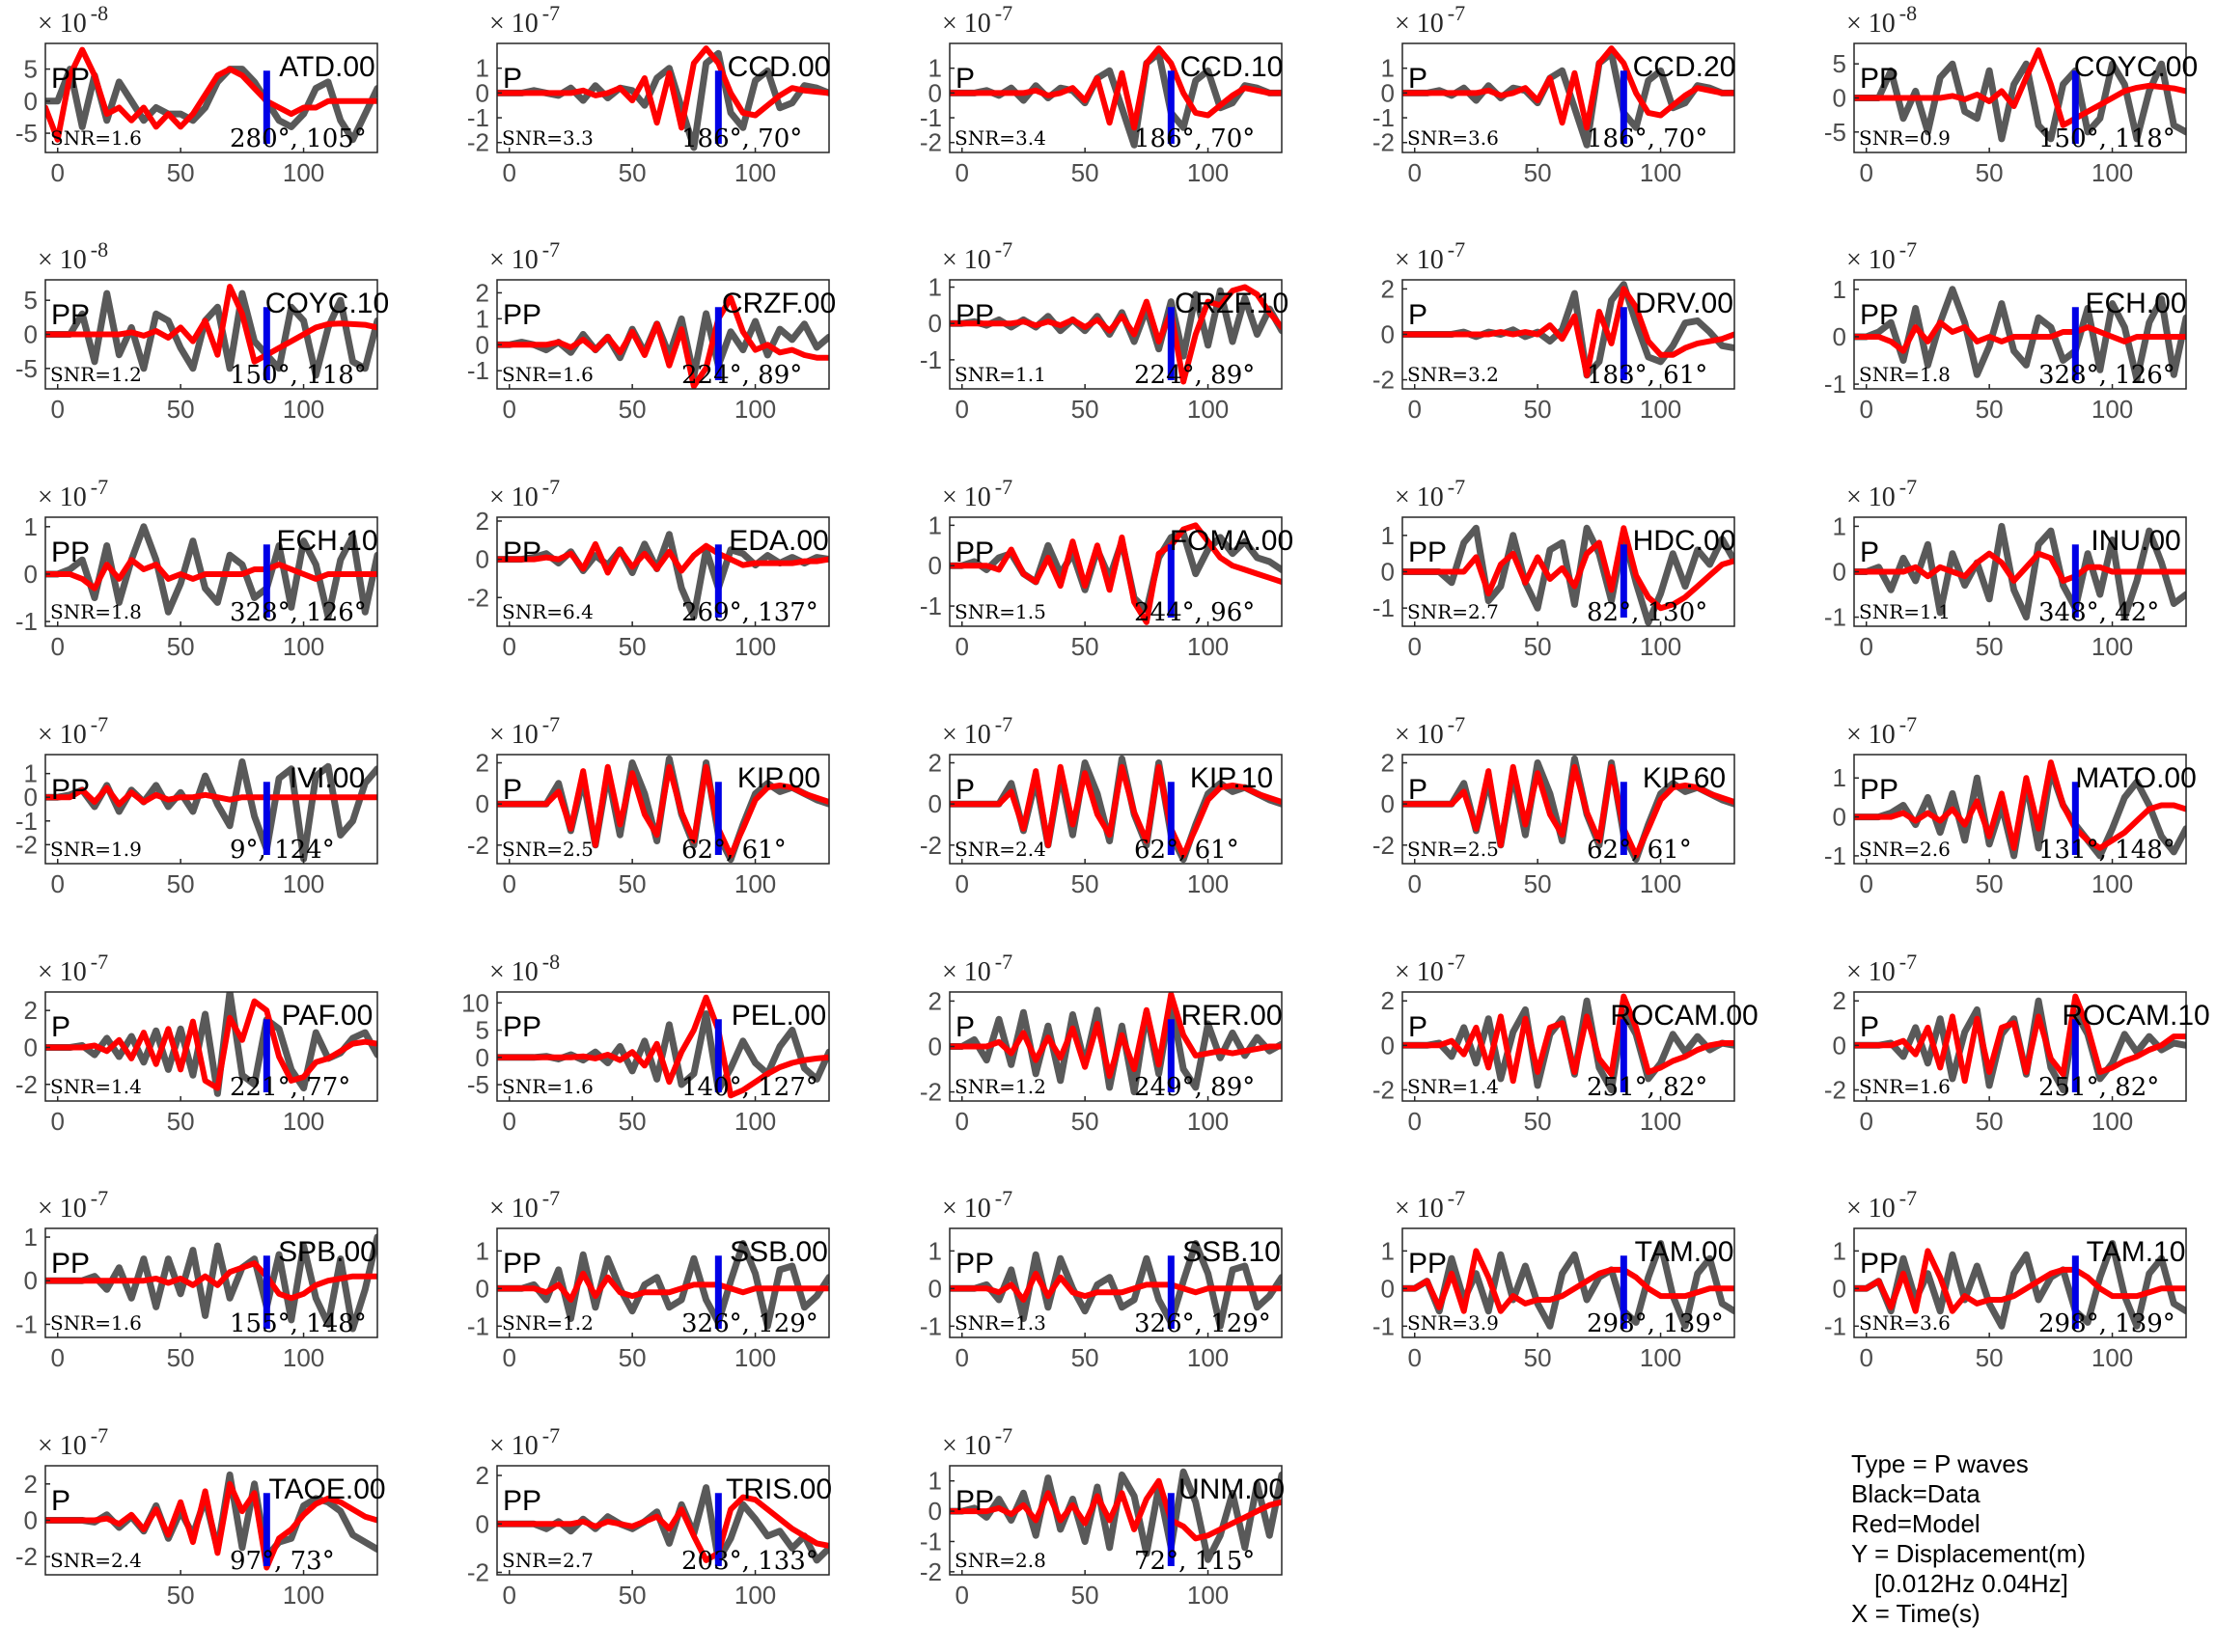 This screenshot has width=2216, height=1652. Describe the element at coordinates (326, 67) in the screenshot. I see `station-label: ATD.00` at that location.